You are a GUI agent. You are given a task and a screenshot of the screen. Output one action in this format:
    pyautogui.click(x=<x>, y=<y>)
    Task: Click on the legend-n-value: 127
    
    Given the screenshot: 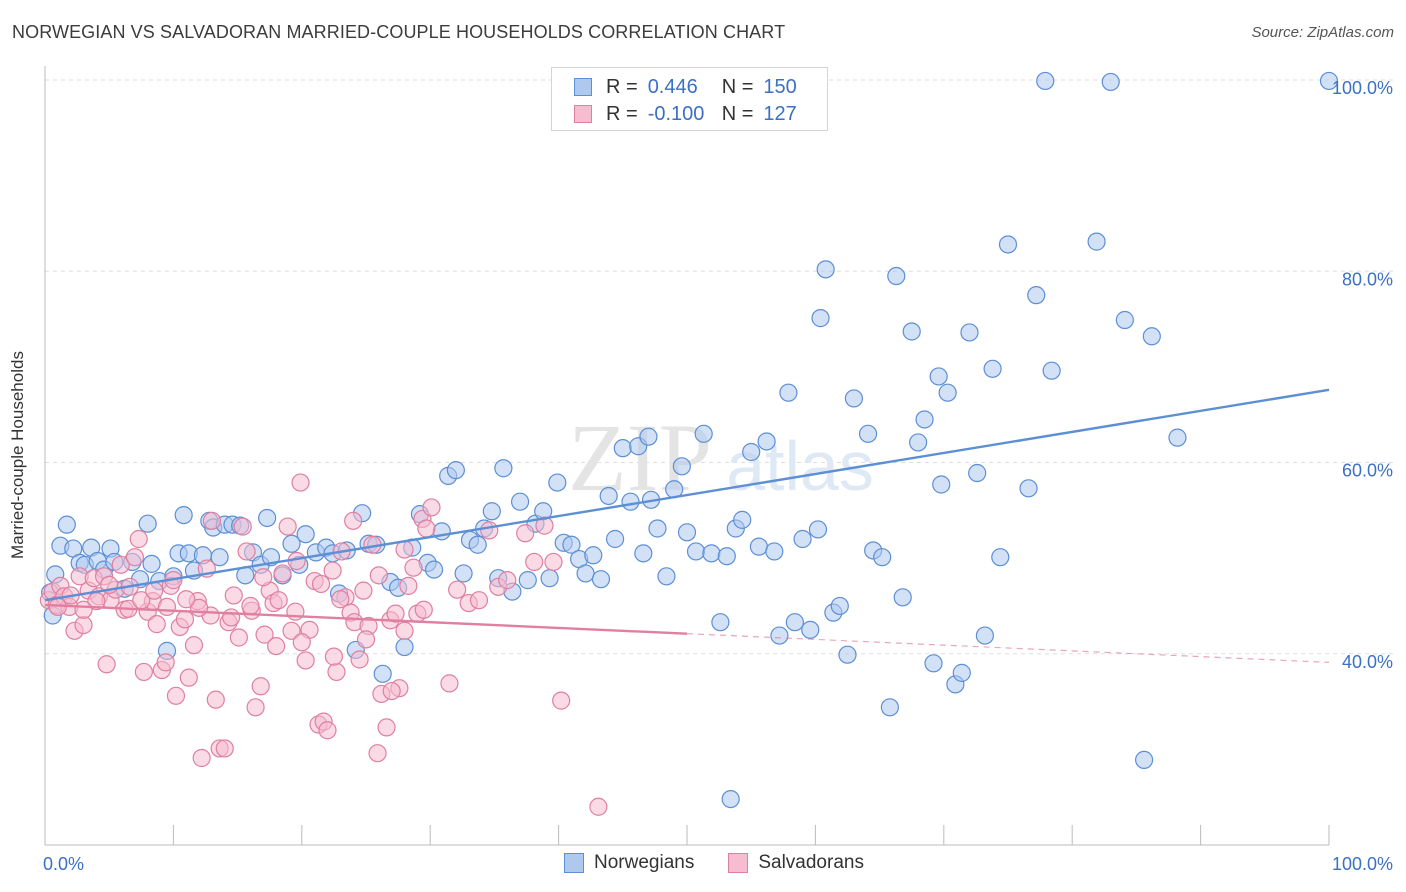 What is the action you would take?
    pyautogui.click(x=780, y=113)
    